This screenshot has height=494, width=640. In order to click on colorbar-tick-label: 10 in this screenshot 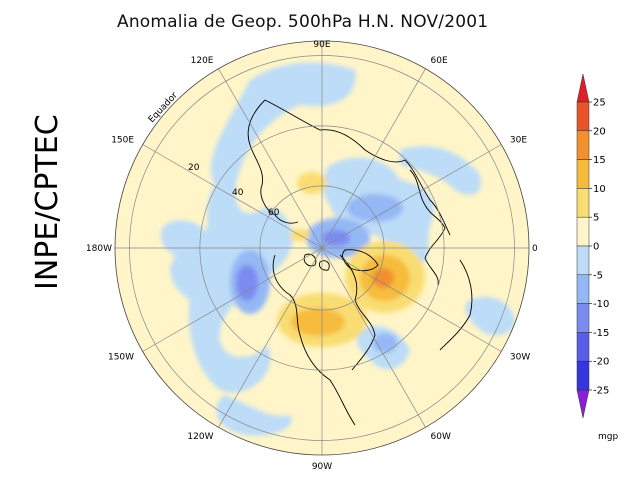, I will do `click(599, 189)`.